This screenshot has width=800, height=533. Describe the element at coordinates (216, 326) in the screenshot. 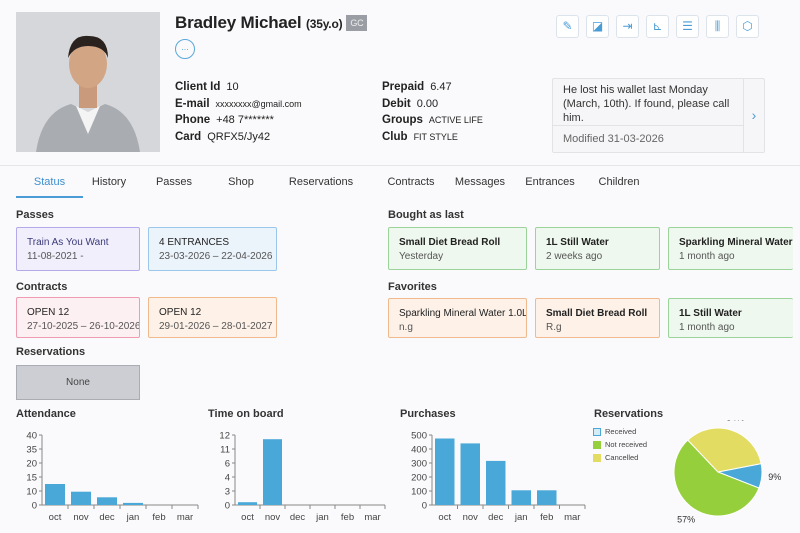

I see `contract-dates: 29-01-2026 – 28-01-2027` at that location.